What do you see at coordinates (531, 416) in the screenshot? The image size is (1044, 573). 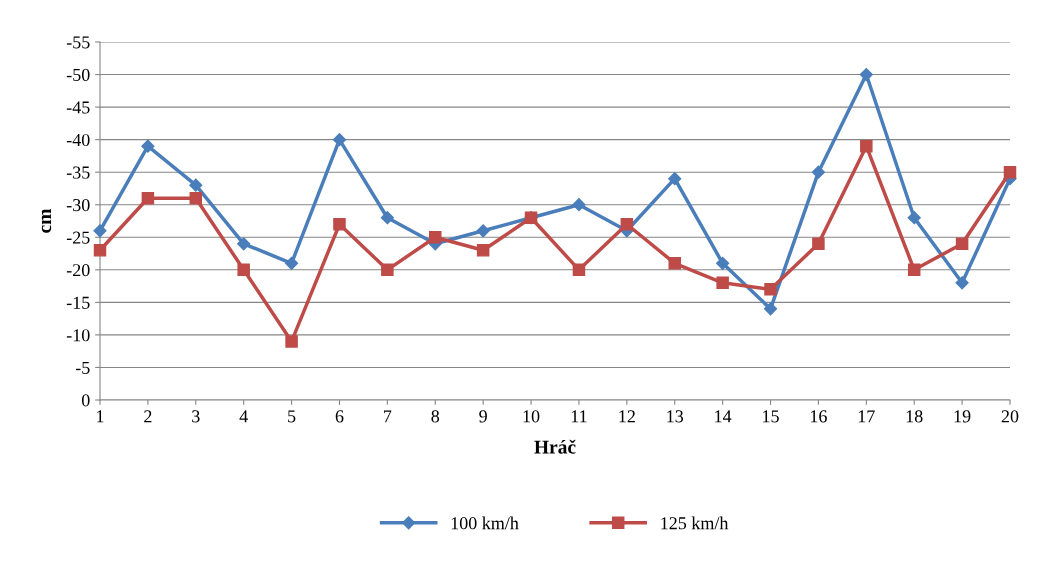 I see `x-tick-label: 10` at bounding box center [531, 416].